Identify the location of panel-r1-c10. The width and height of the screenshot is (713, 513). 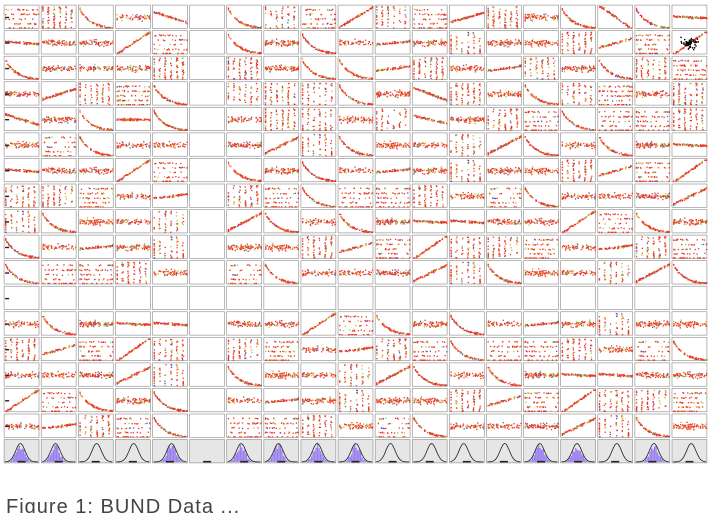
(392, 42).